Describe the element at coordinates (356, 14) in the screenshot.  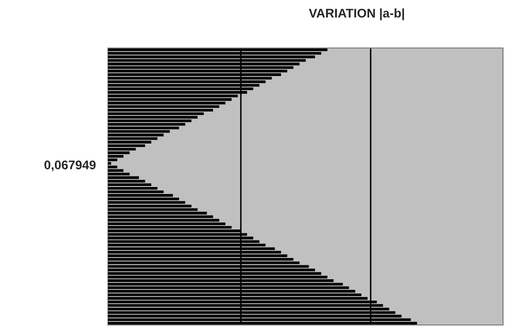
I see `chart-title: VARIATION |a-b|` at that location.